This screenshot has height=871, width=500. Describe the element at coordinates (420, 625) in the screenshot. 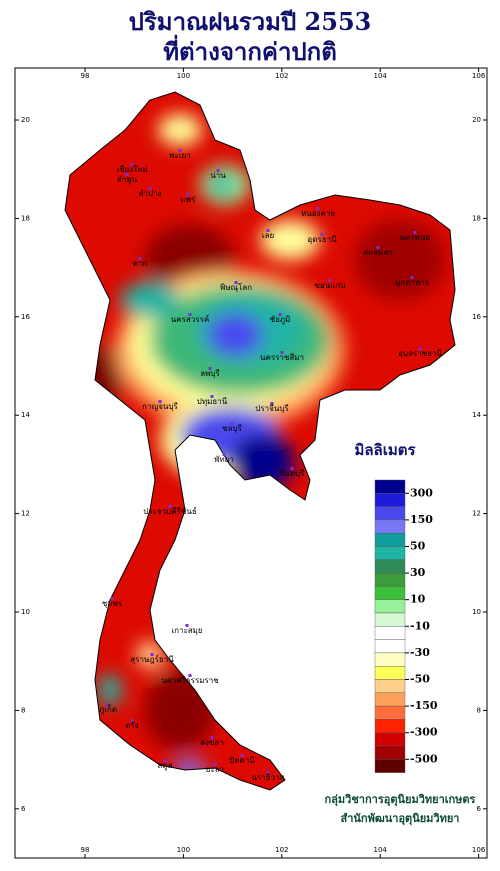

I see `legend-label: -10` at that location.